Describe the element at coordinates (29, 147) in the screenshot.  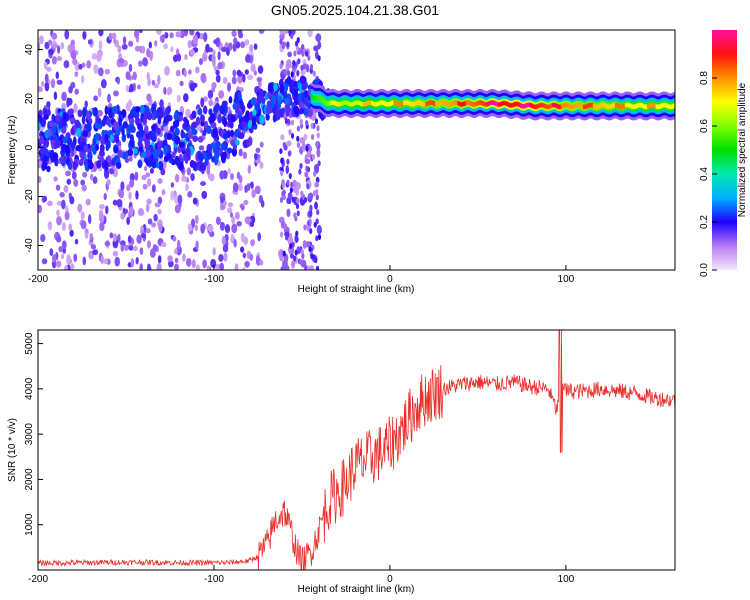
I see `spectrogram-y-tick-label: 0` at that location.